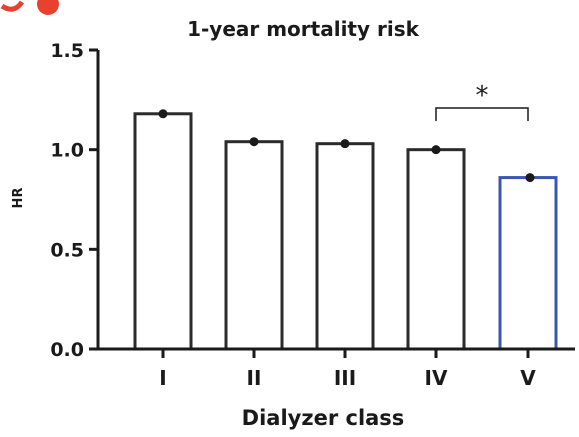 The image size is (579, 437). Describe the element at coordinates (29, 7) in the screenshot. I see `logo-mark` at that location.